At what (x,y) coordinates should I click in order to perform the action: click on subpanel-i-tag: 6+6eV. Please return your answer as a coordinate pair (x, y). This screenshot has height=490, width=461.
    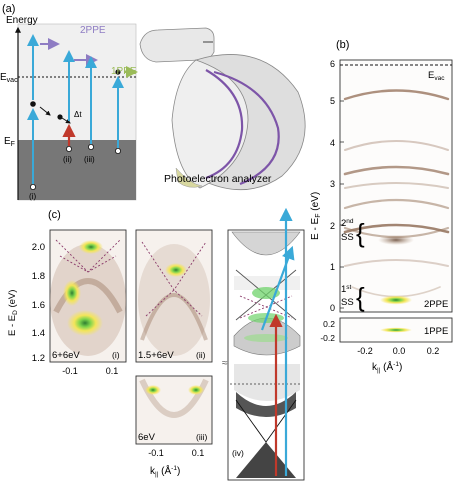
    Looking at the image, I should click on (66, 355).